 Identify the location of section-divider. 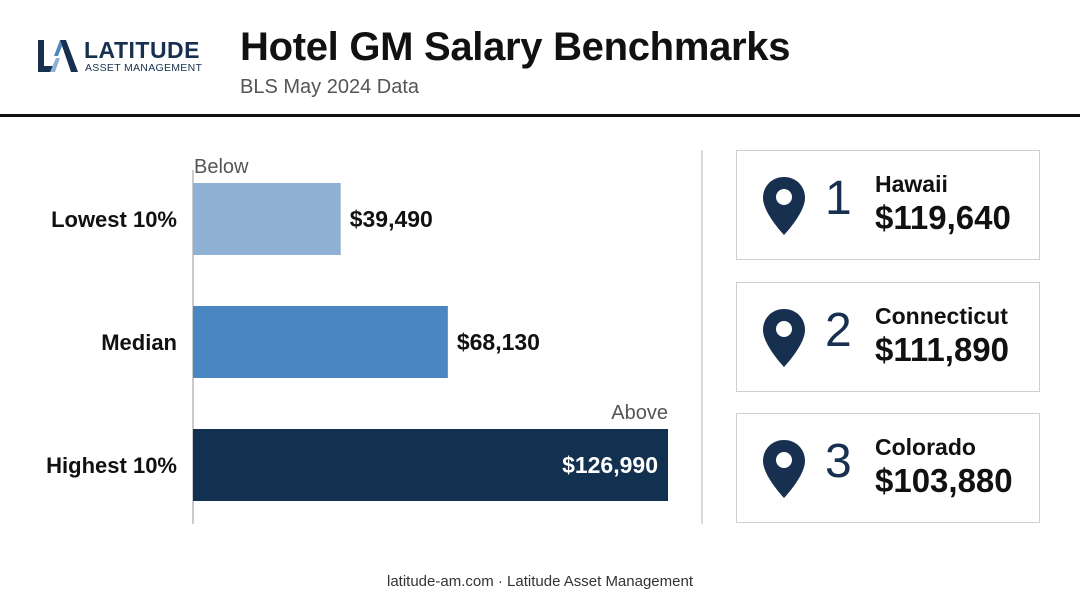
(702, 337).